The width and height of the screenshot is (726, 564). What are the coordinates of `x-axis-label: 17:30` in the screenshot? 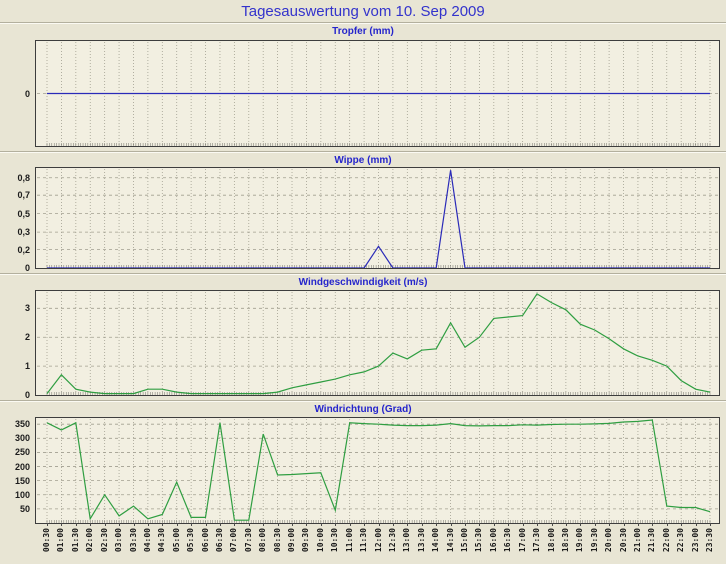 It's located at (536, 540).